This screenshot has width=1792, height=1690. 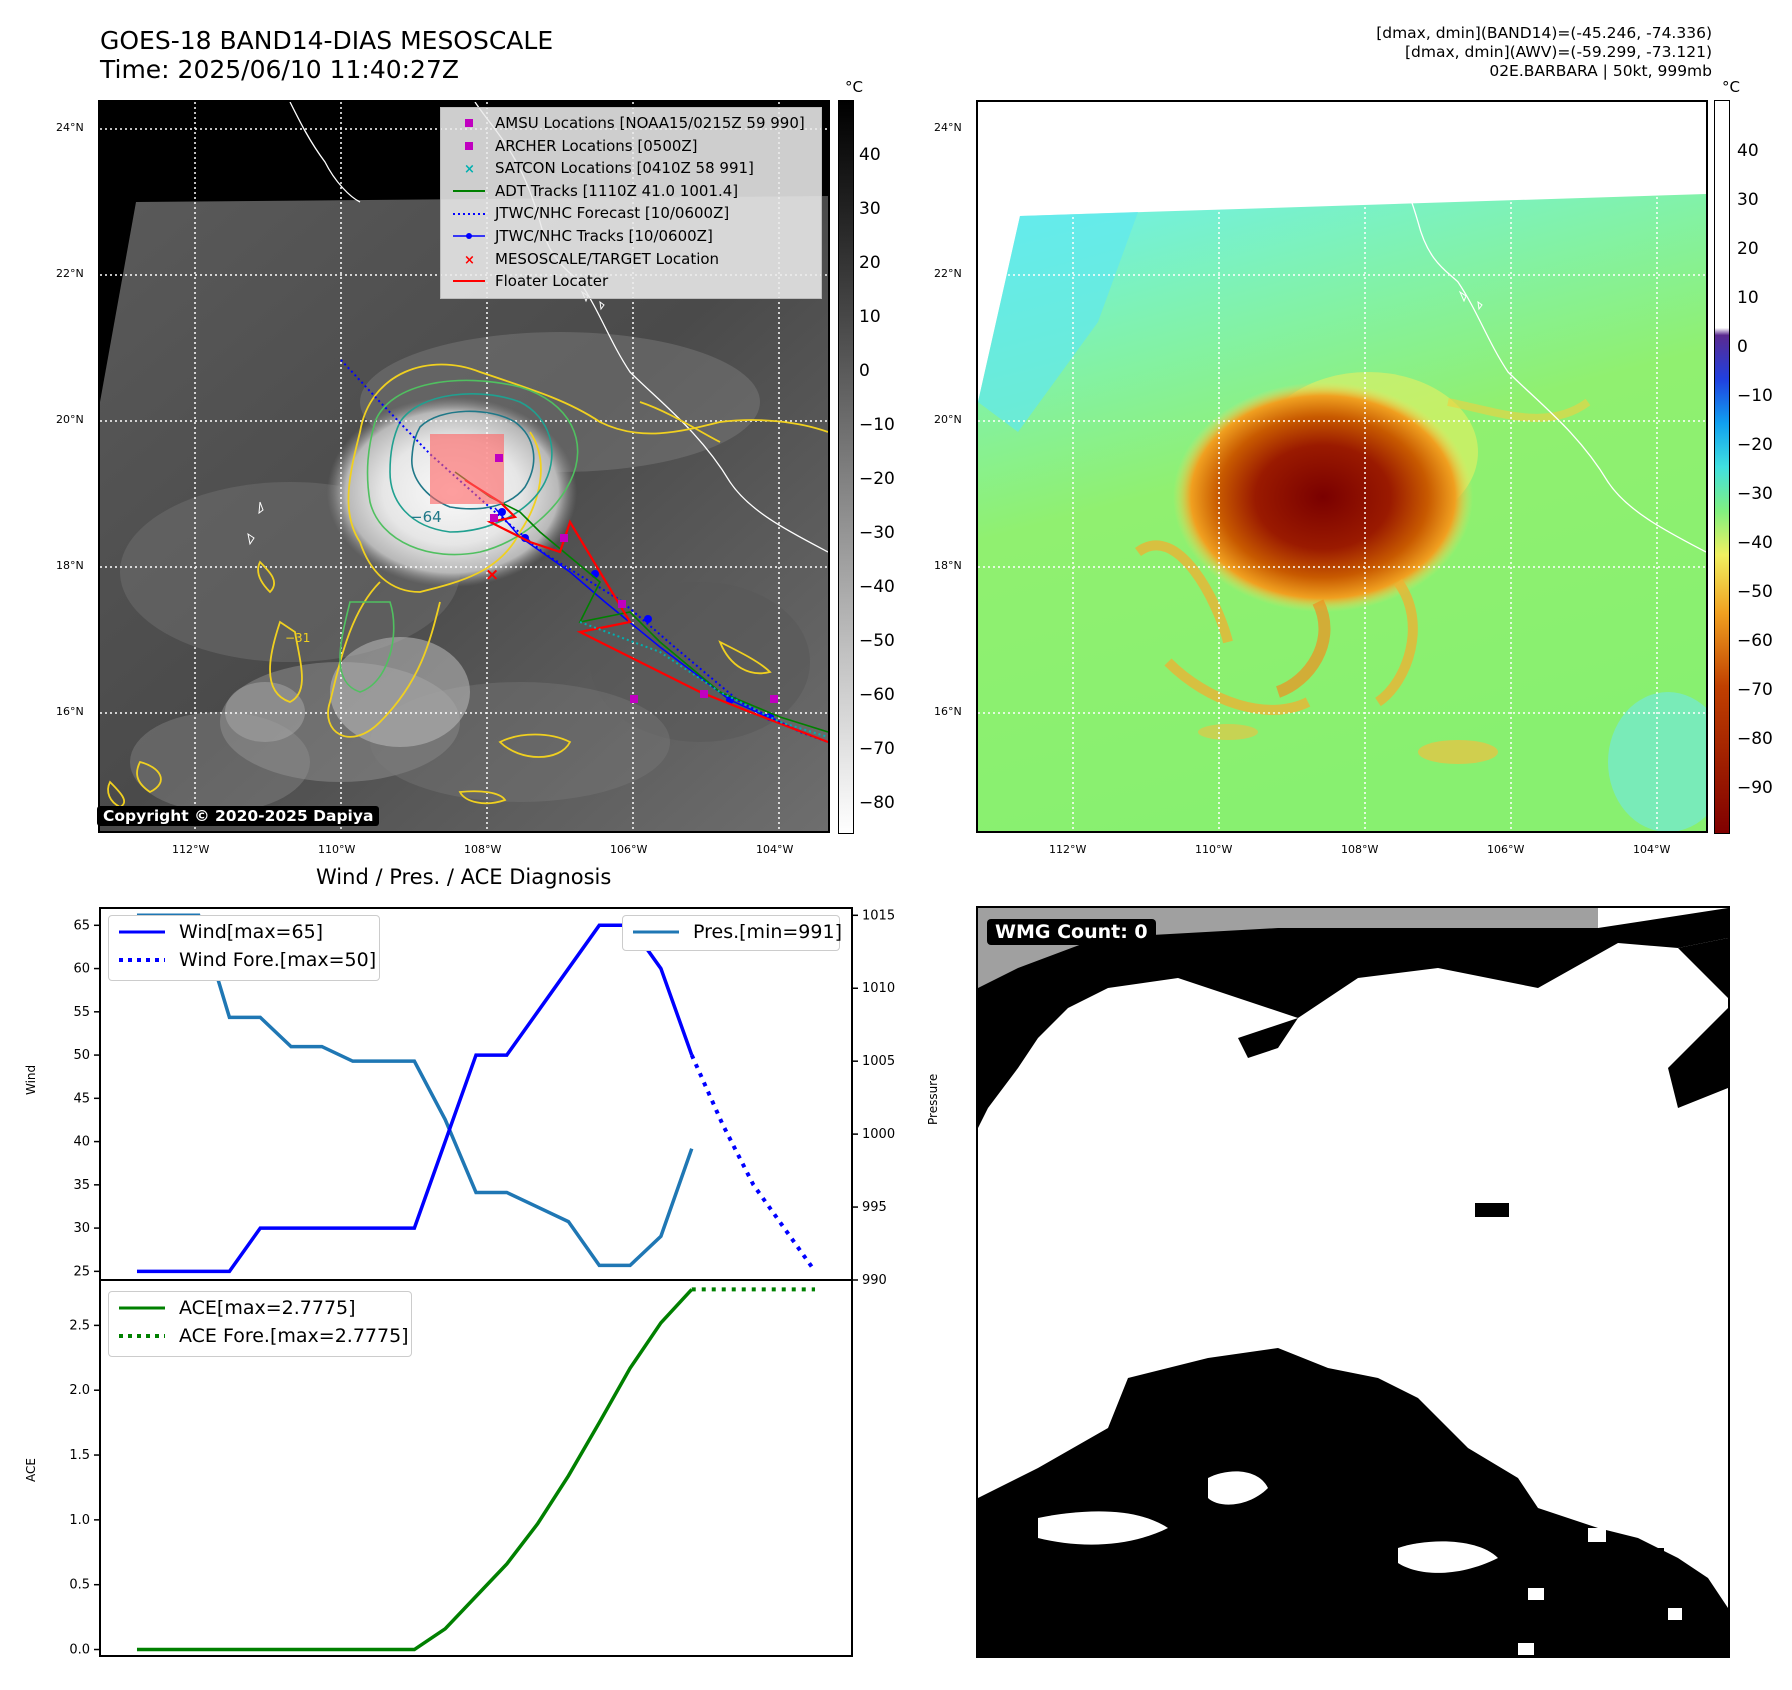 What do you see at coordinates (81, 1012) in the screenshot?
I see `wind-tick-label: 55` at bounding box center [81, 1012].